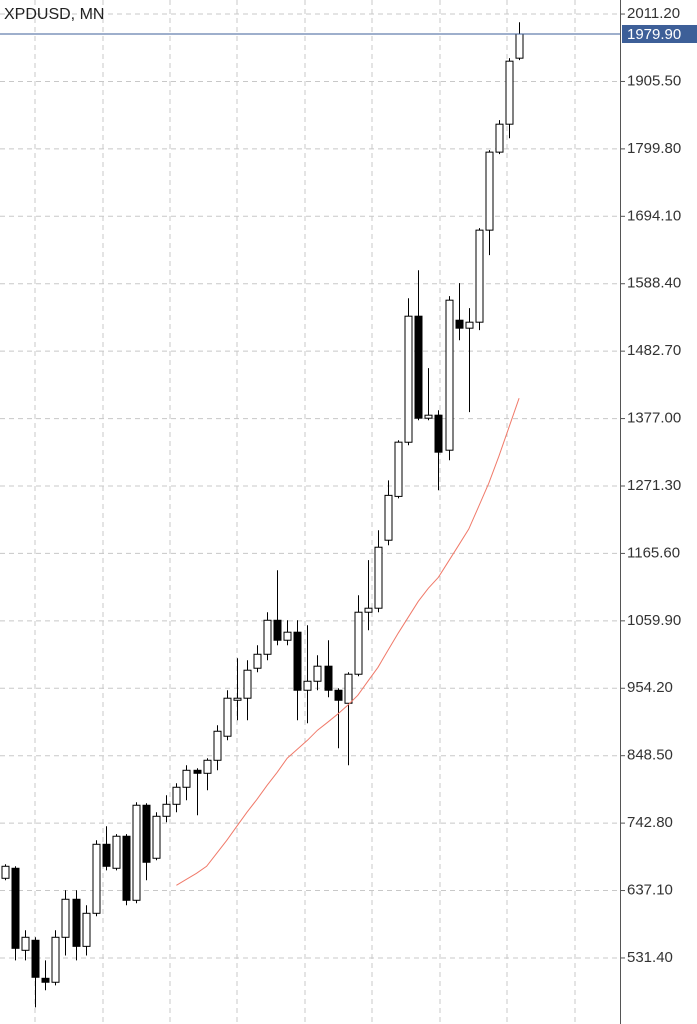  Describe the element at coordinates (654, 148) in the screenshot. I see `y-tick-label: 1799.80` at that location.